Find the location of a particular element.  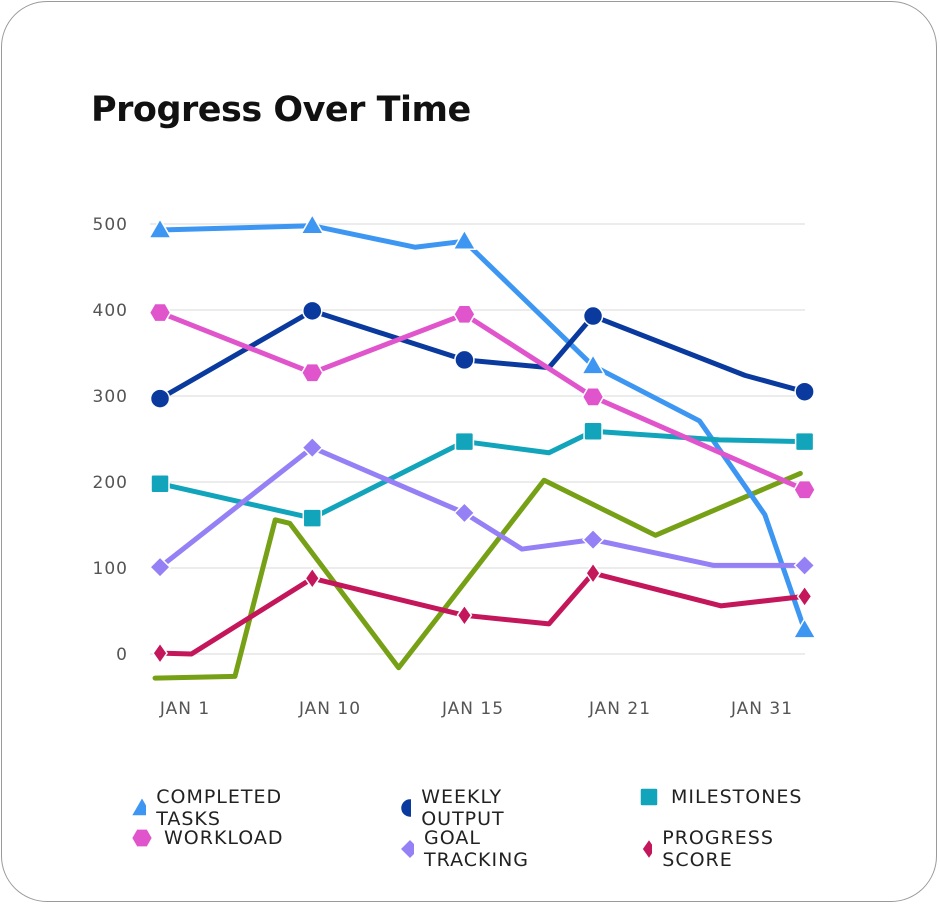

chart-title: Progress Over Time is located at coordinates (281, 110).